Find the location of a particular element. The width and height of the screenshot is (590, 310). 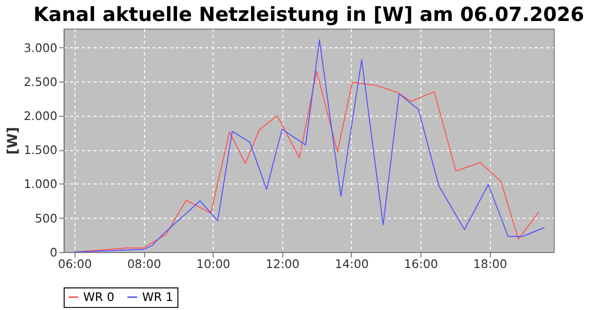

y-axis-title: [W] is located at coordinates (12, 140).